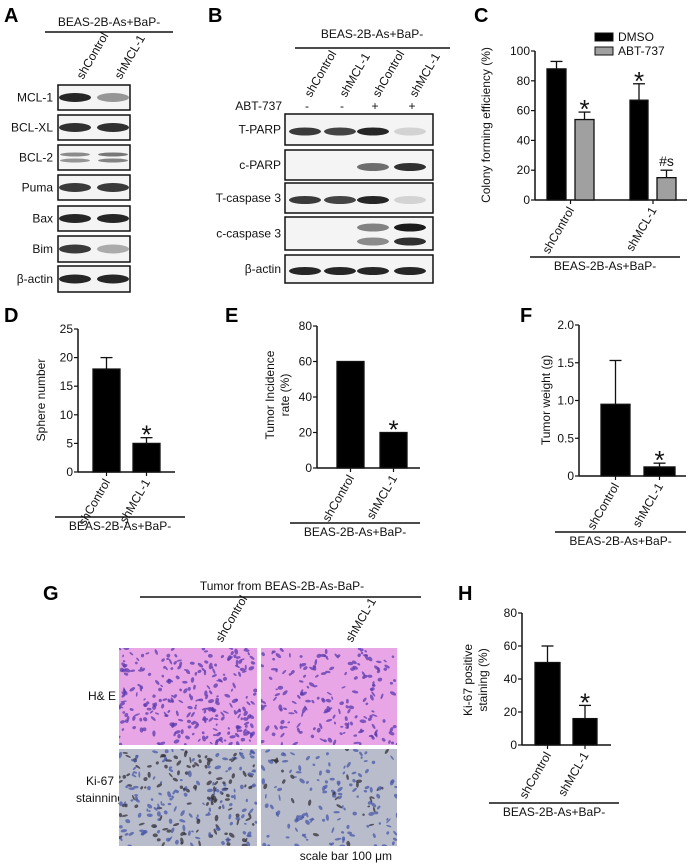 The height and width of the screenshot is (866, 690). I want to click on lane-label: shControl, so click(320, 73).